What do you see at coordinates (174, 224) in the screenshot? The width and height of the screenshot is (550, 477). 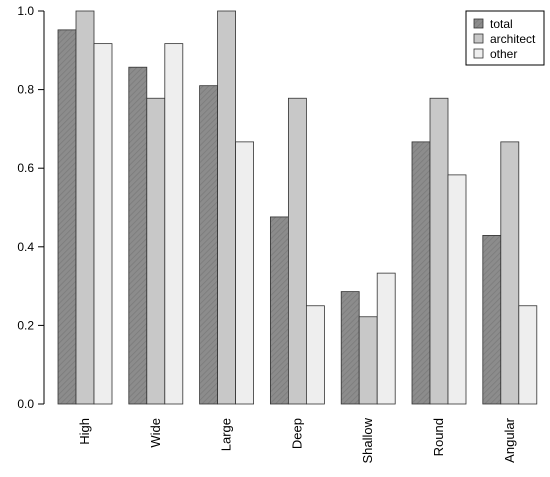 I see `bar-other-wide` at bounding box center [174, 224].